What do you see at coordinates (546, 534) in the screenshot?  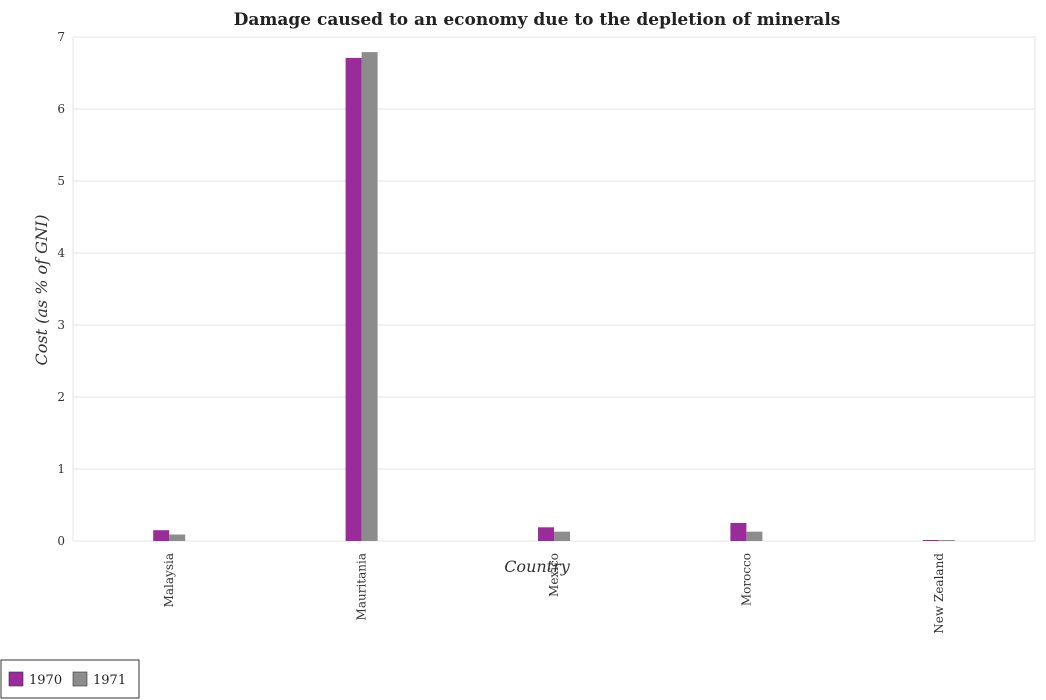 I see `bar-1970-mexico` at bounding box center [546, 534].